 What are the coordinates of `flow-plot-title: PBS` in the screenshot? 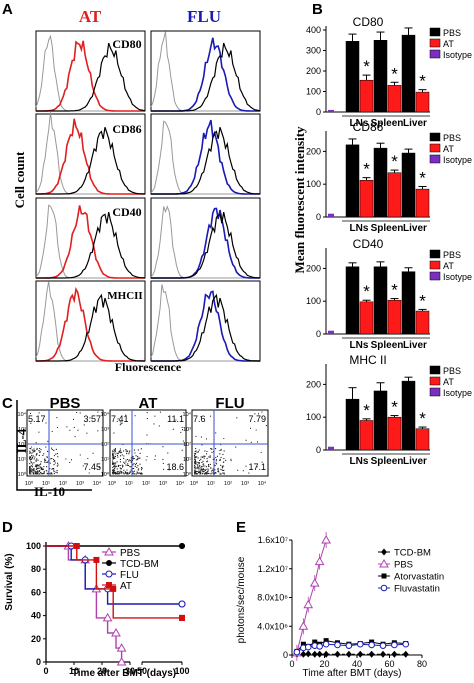 It's located at (65, 403).